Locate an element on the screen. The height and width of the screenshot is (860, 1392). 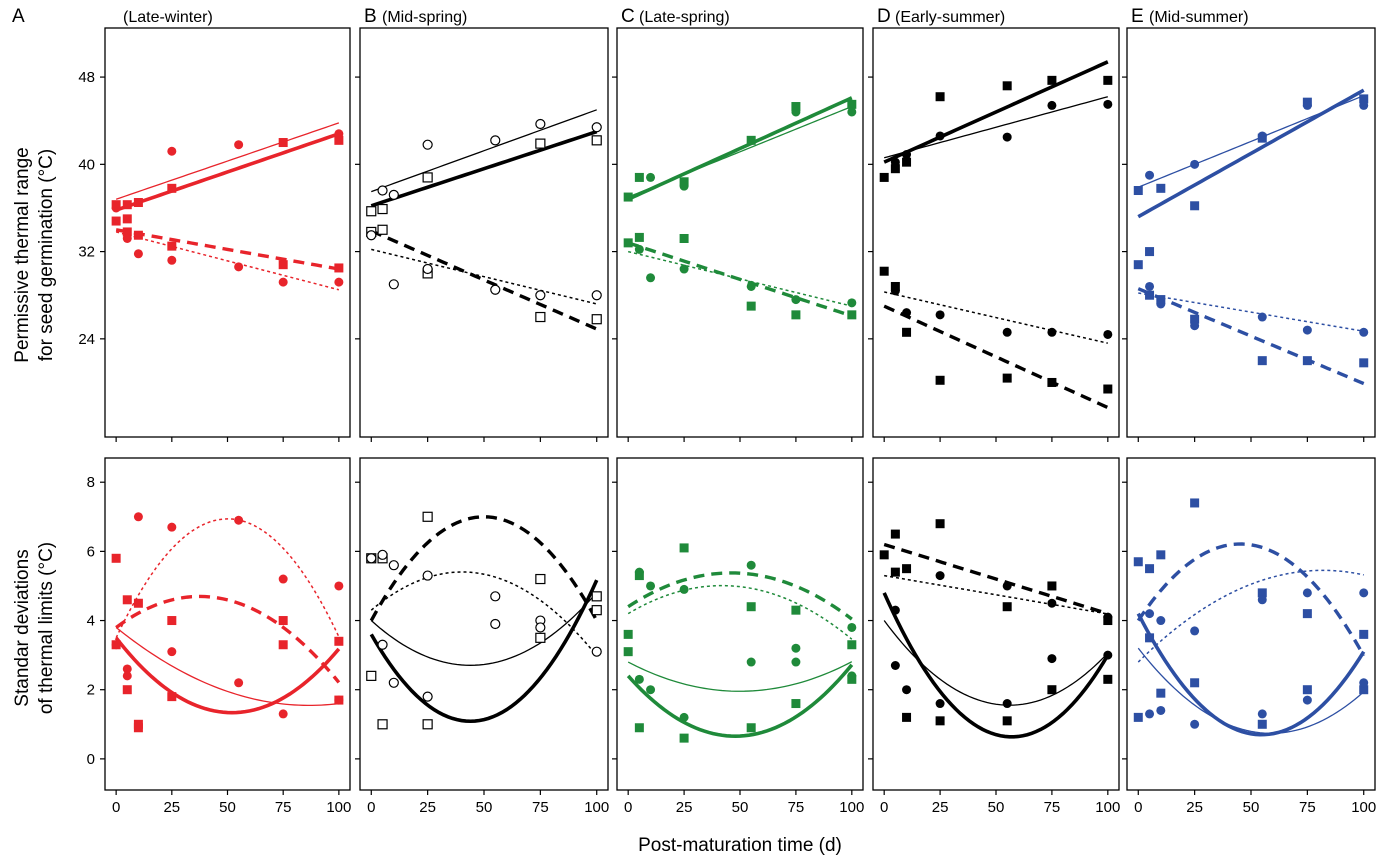
x-tick-label: 50 is located at coordinates (227, 807).